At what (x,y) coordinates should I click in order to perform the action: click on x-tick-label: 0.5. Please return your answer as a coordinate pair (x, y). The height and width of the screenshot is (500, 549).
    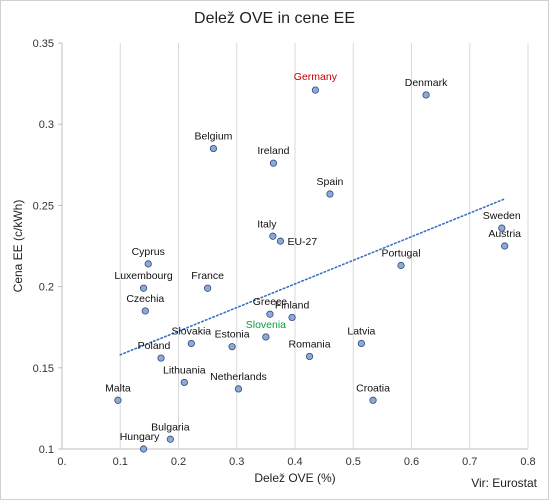
    Looking at the image, I should click on (353, 462).